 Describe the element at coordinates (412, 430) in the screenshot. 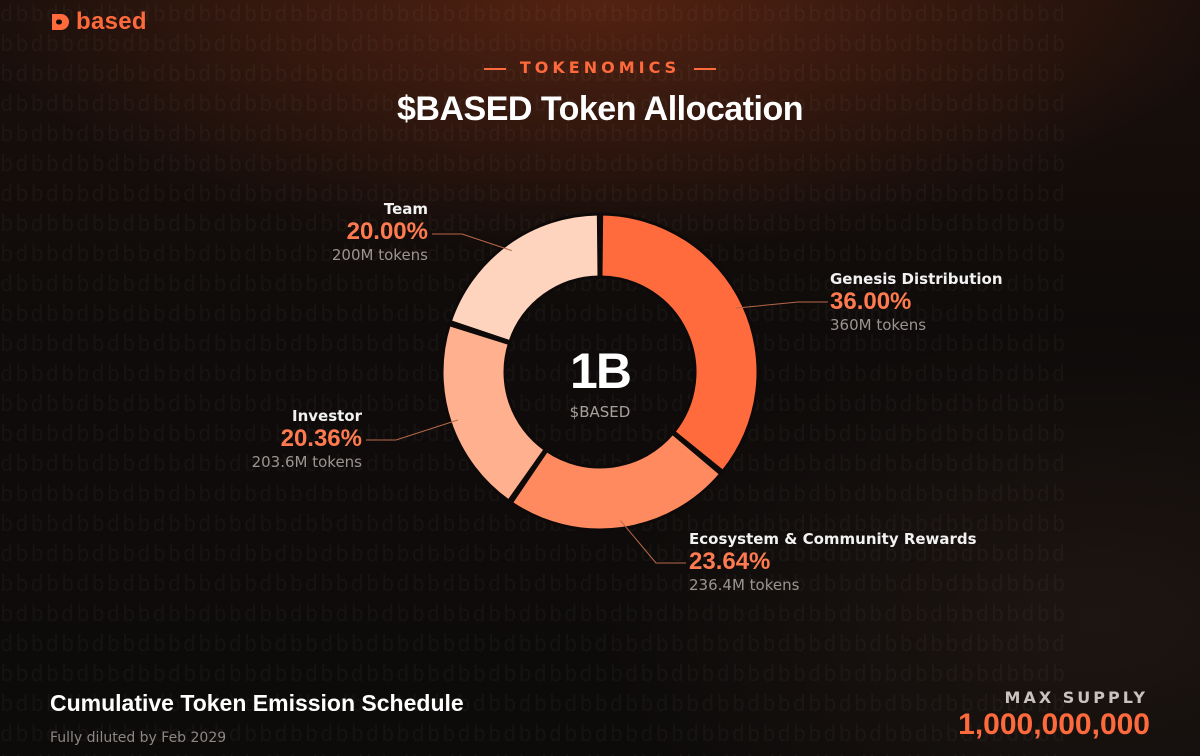

I see `leader-line-investor` at that location.